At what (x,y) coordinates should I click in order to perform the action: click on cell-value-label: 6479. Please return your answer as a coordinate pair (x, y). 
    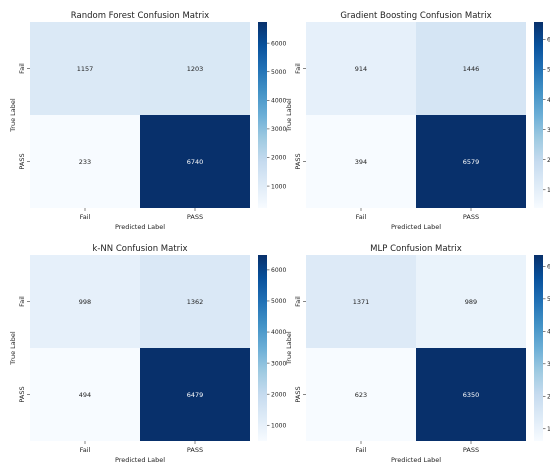
    Looking at the image, I should click on (195, 395).